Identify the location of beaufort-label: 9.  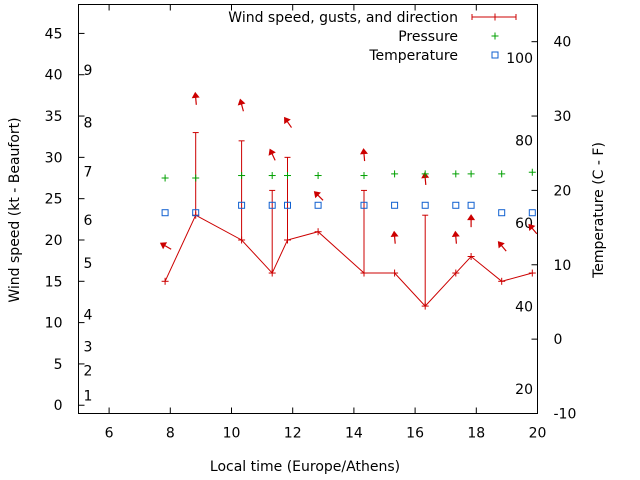
(88, 71).